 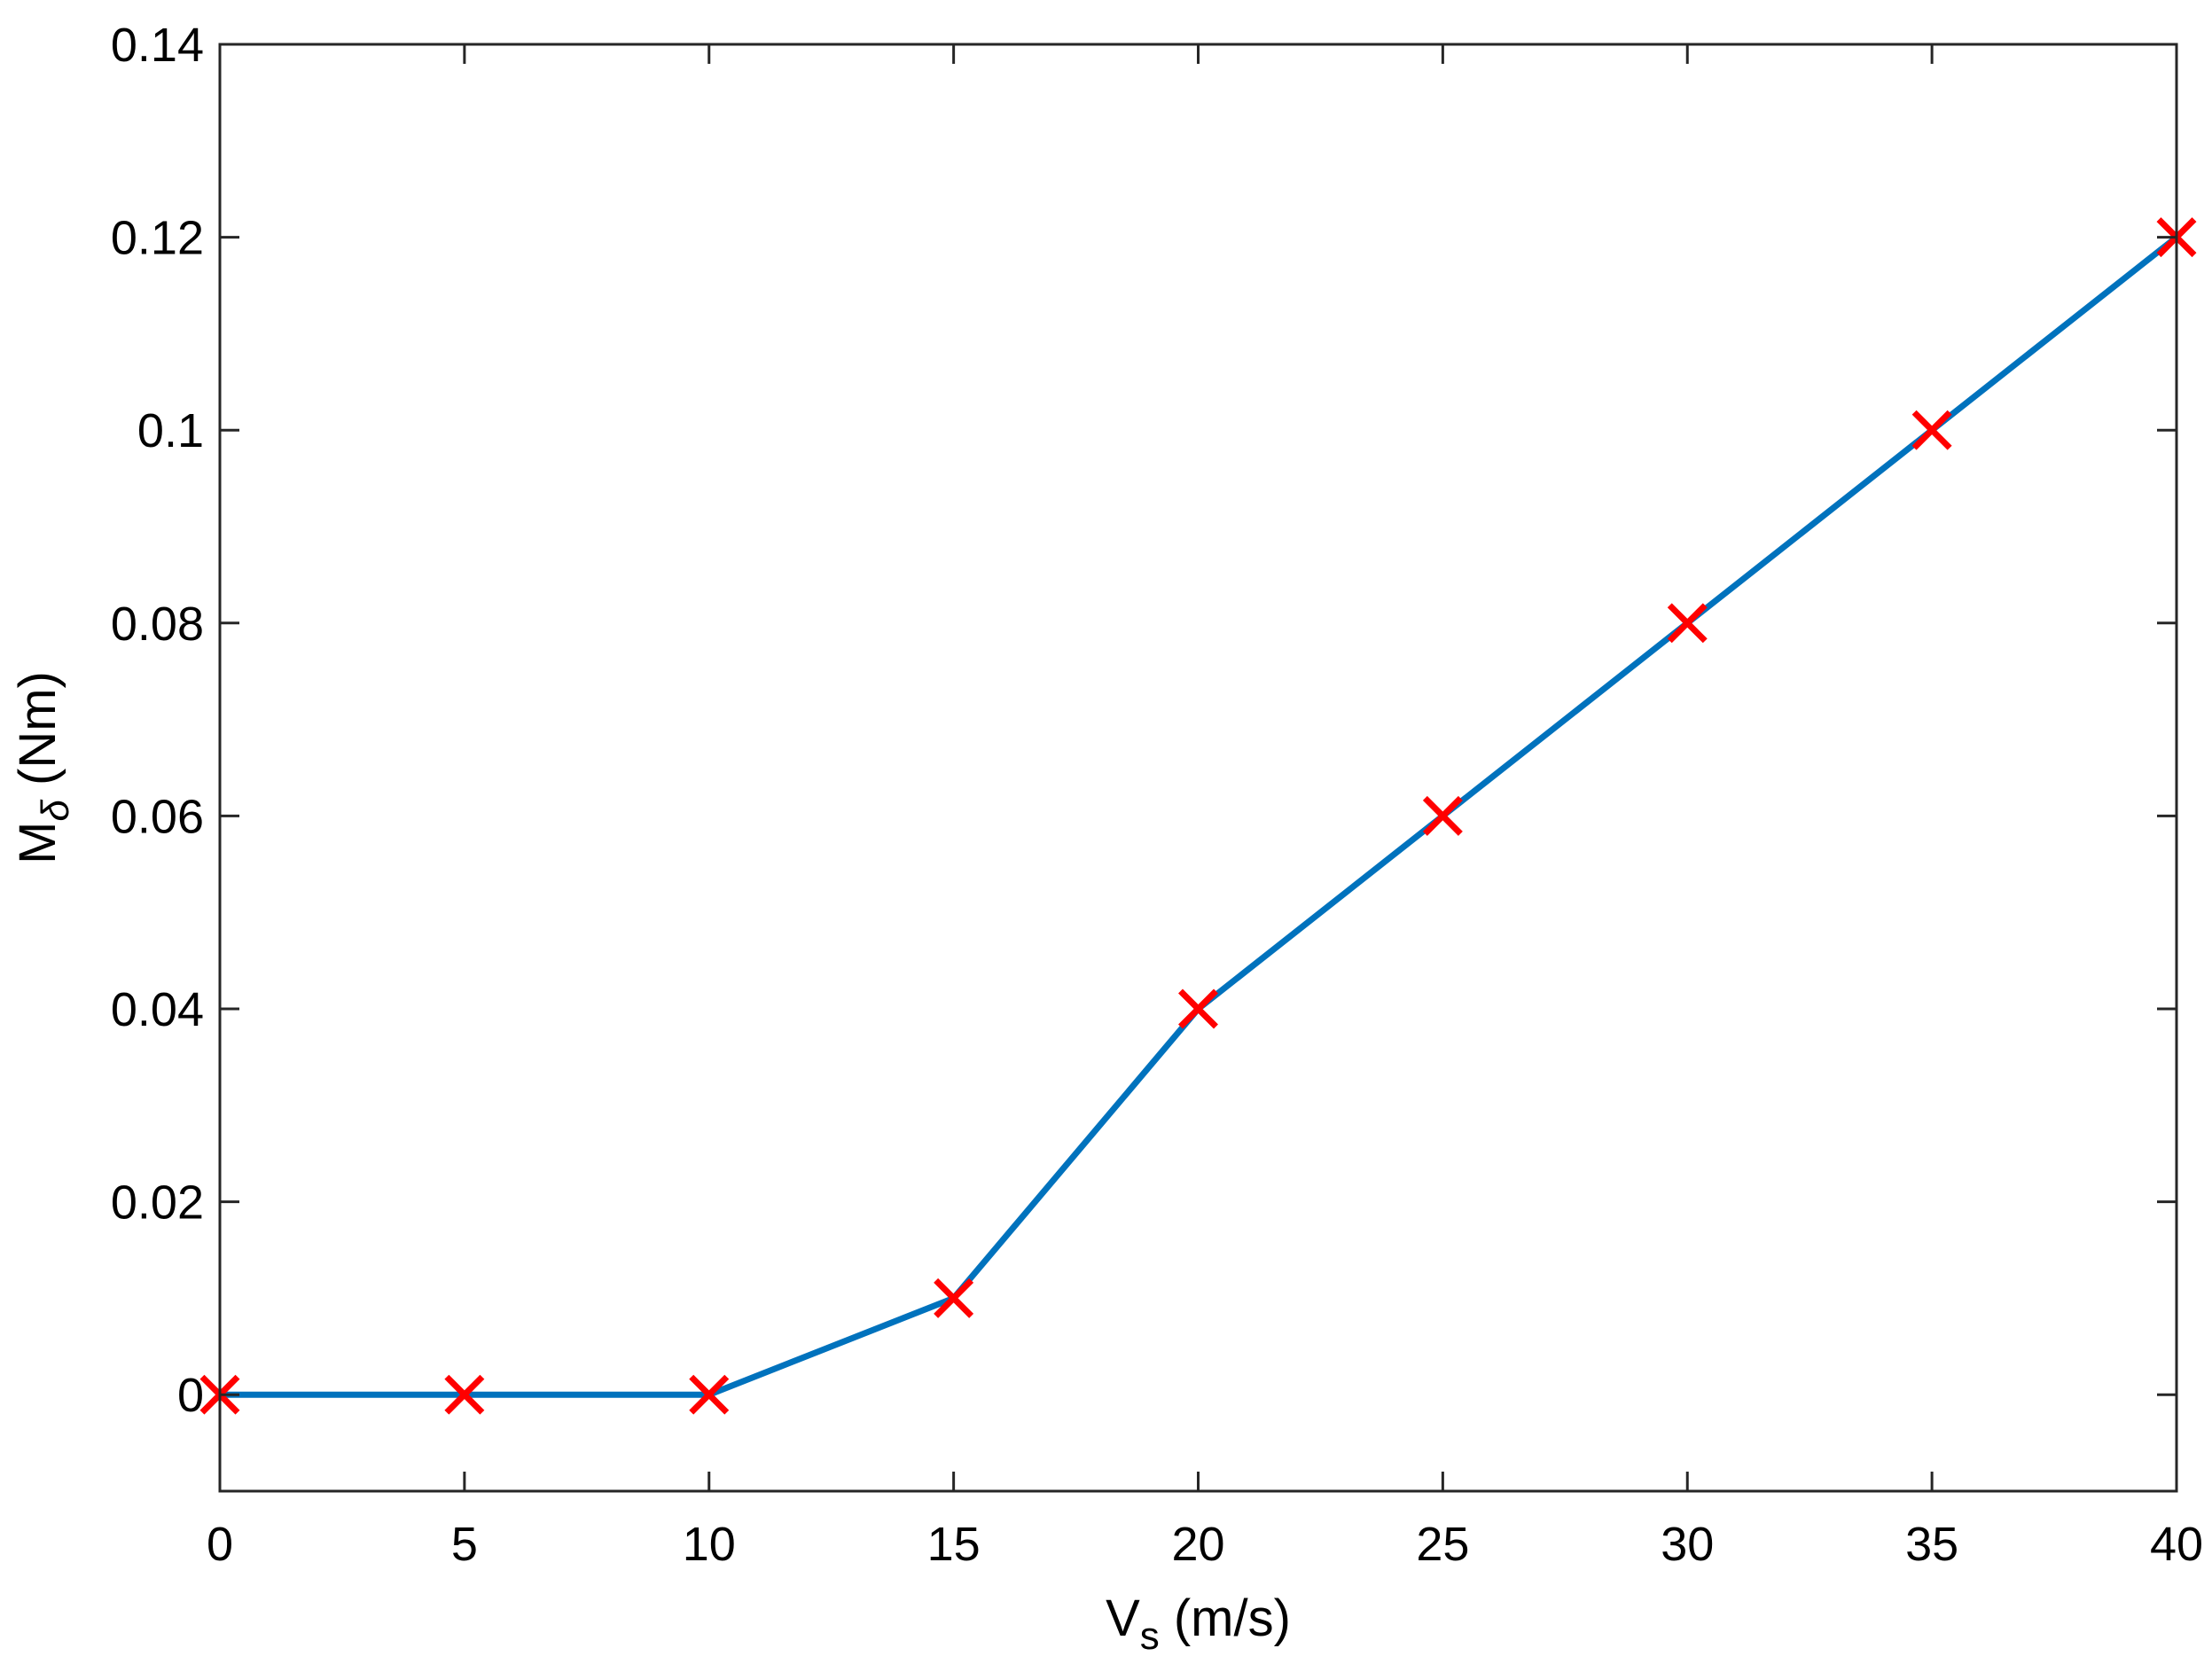 What do you see at coordinates (709, 1544) in the screenshot?
I see `x-tick-label: 10` at bounding box center [709, 1544].